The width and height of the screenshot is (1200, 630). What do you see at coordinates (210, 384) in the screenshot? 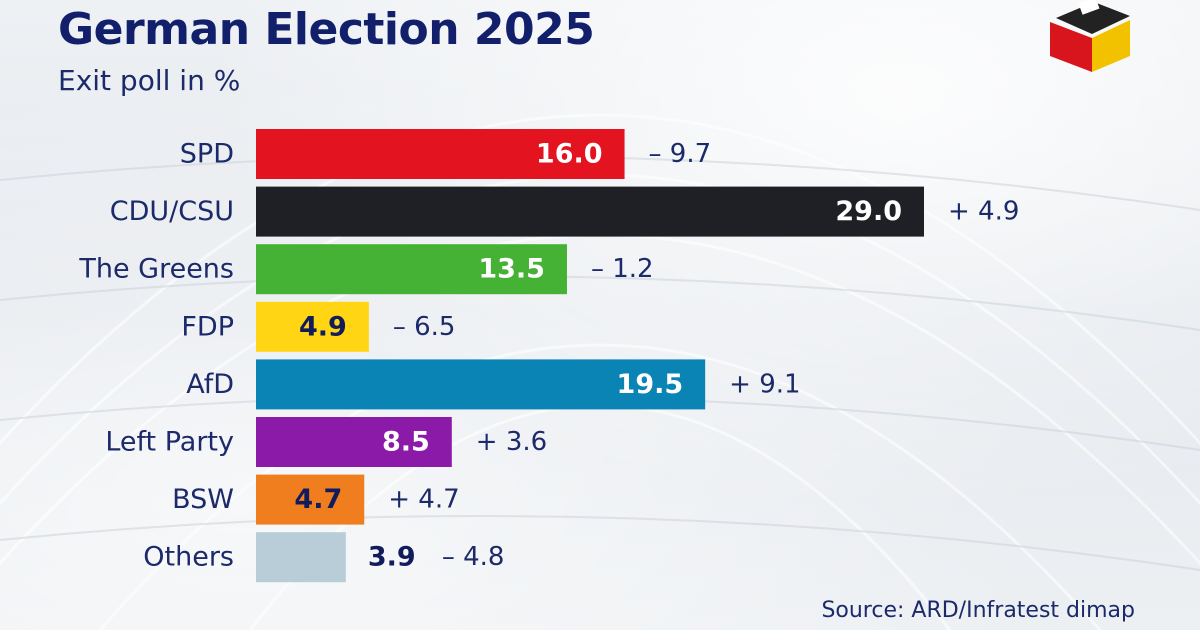
I see `category-label: AfD` at bounding box center [210, 384].